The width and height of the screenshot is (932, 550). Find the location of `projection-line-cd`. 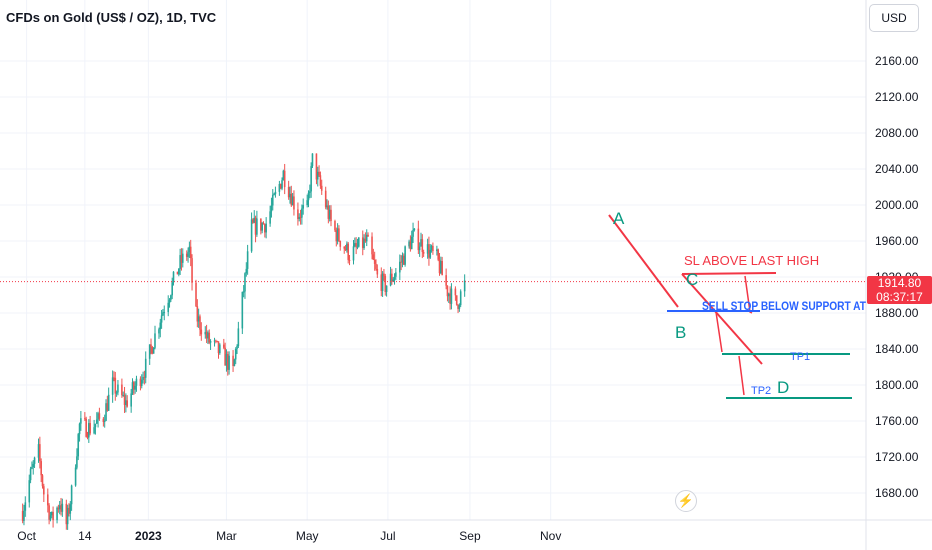

projection-line-cd is located at coordinates (722, 319).